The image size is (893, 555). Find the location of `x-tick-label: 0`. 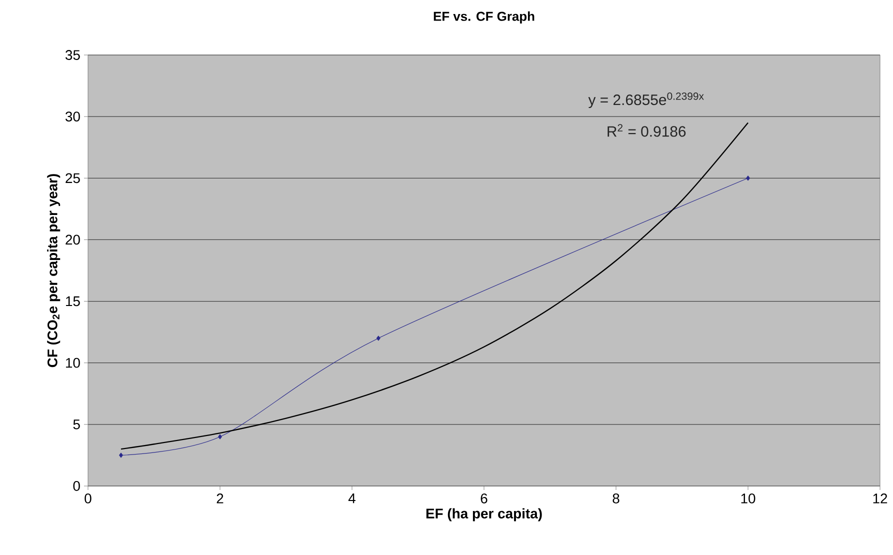

x-tick-label: 0 is located at coordinates (88, 499).